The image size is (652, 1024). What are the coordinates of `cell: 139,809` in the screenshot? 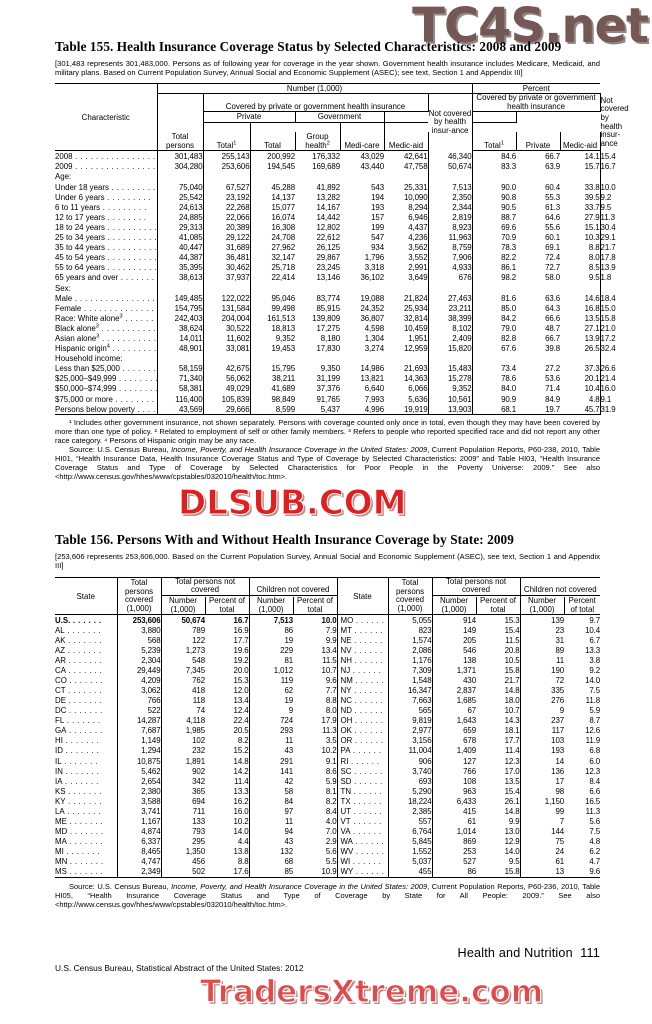 It's located at (326, 318).